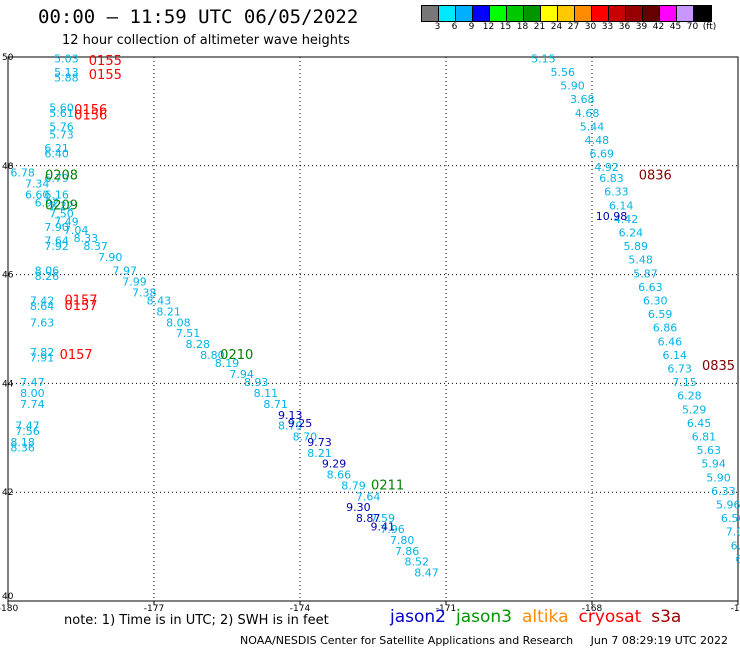 The image size is (740, 650). I want to click on wave-height-label: 6.33, so click(723, 491).